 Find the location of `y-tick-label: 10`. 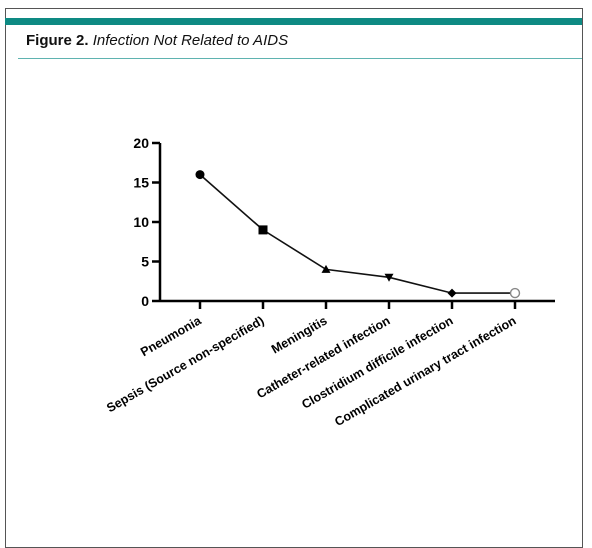

y-tick-label: 10 is located at coordinates (141, 222).